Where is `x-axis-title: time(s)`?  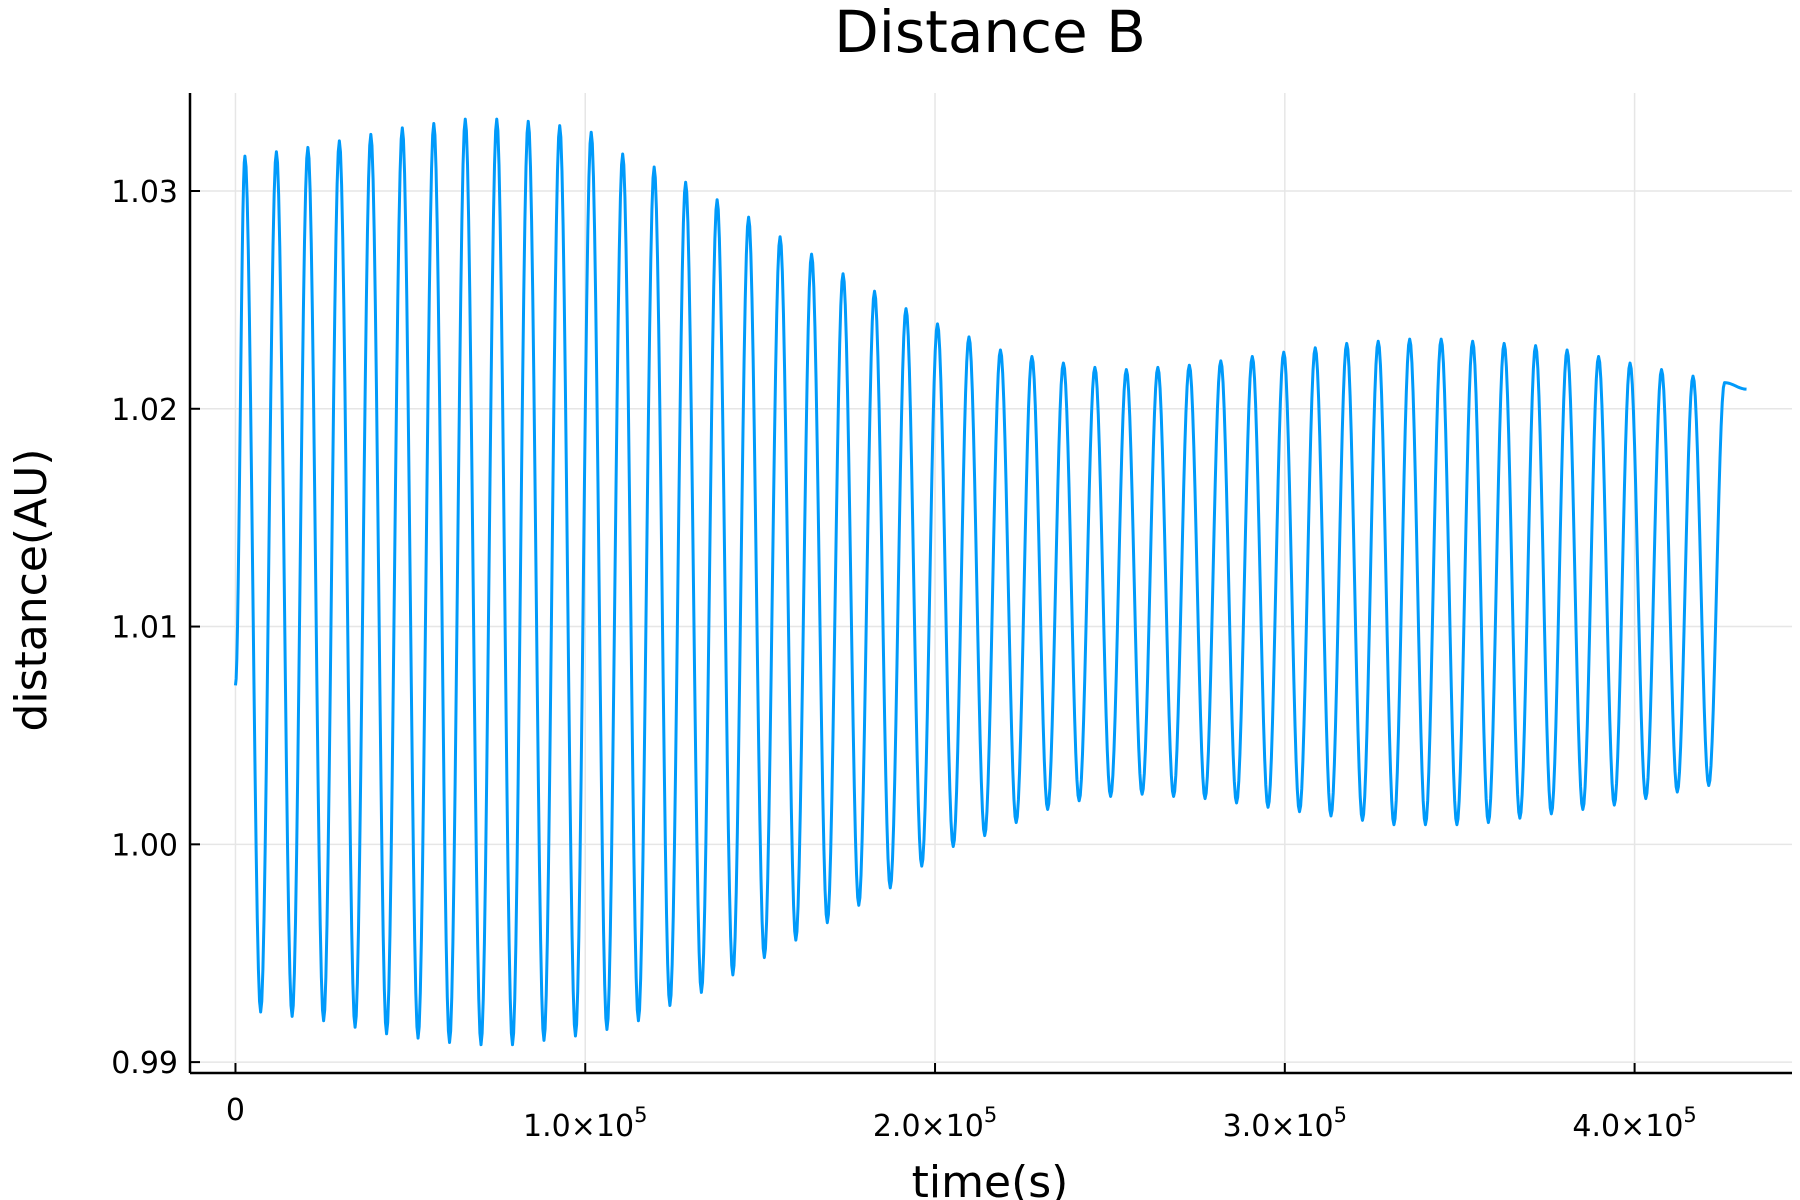 x-axis-title: time(s) is located at coordinates (990, 1178).